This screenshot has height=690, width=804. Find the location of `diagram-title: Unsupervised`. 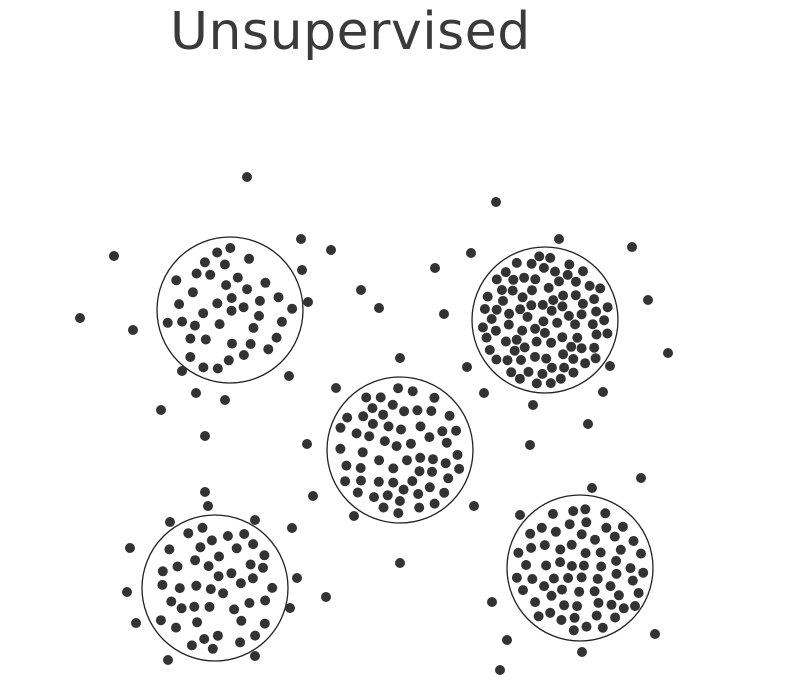

diagram-title: Unsupervised is located at coordinates (350, 32).